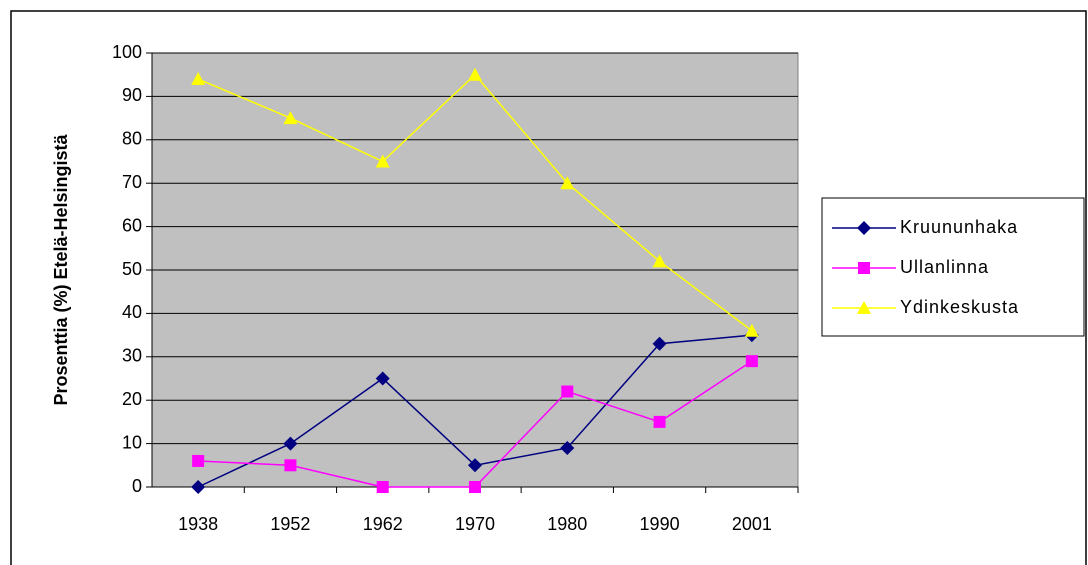 The height and width of the screenshot is (565, 1088). What do you see at coordinates (132, 312) in the screenshot?
I see `y-tick-label: 40` at bounding box center [132, 312].